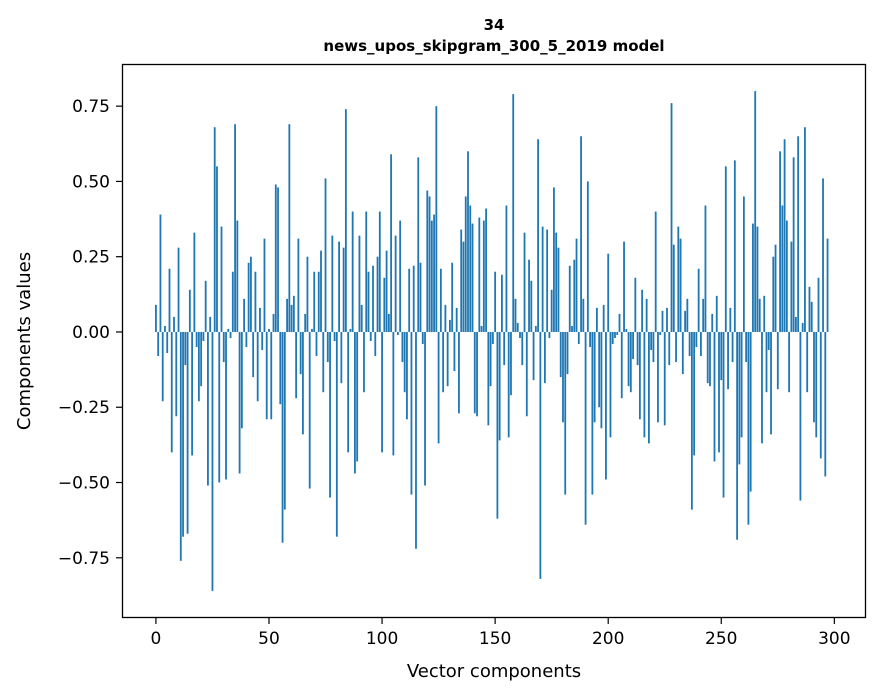  I want to click on x-tick-label: 100, so click(382, 639).